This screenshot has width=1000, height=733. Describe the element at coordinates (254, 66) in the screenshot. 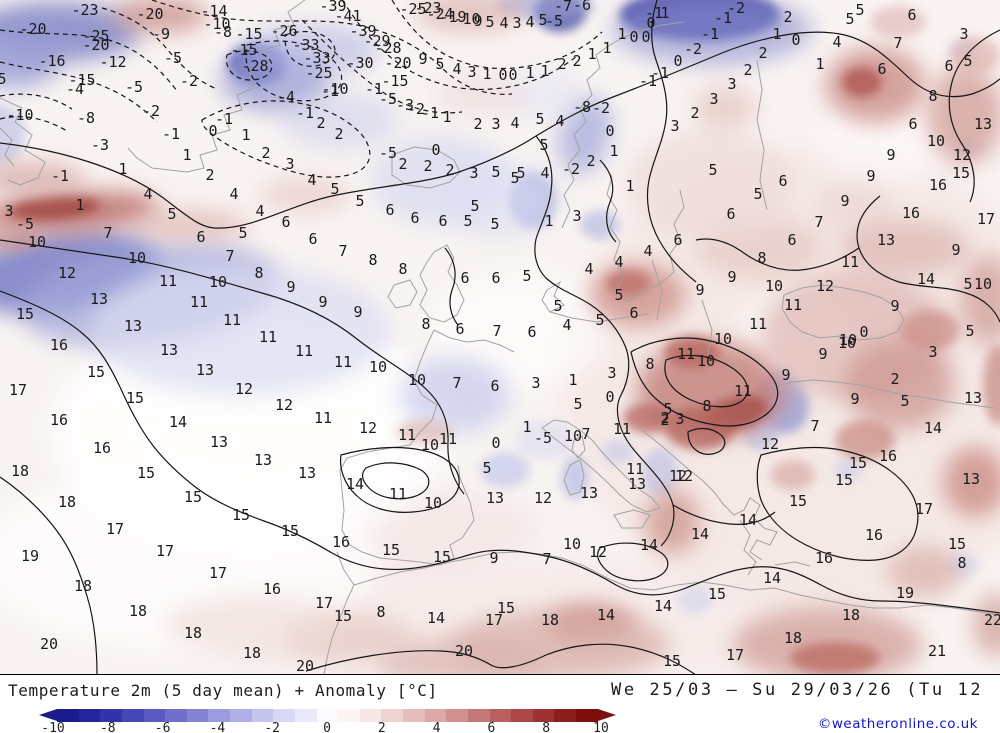

I see `svg-text: -28` at that location.